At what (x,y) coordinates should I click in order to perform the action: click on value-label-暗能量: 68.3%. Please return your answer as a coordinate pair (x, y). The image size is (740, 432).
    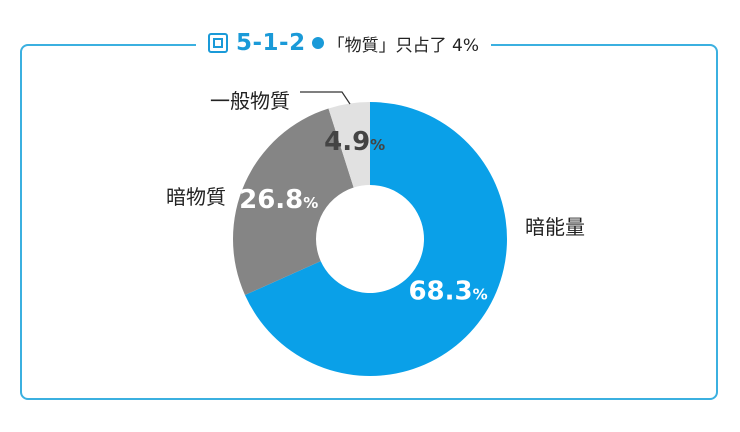
    Looking at the image, I should click on (447, 292).